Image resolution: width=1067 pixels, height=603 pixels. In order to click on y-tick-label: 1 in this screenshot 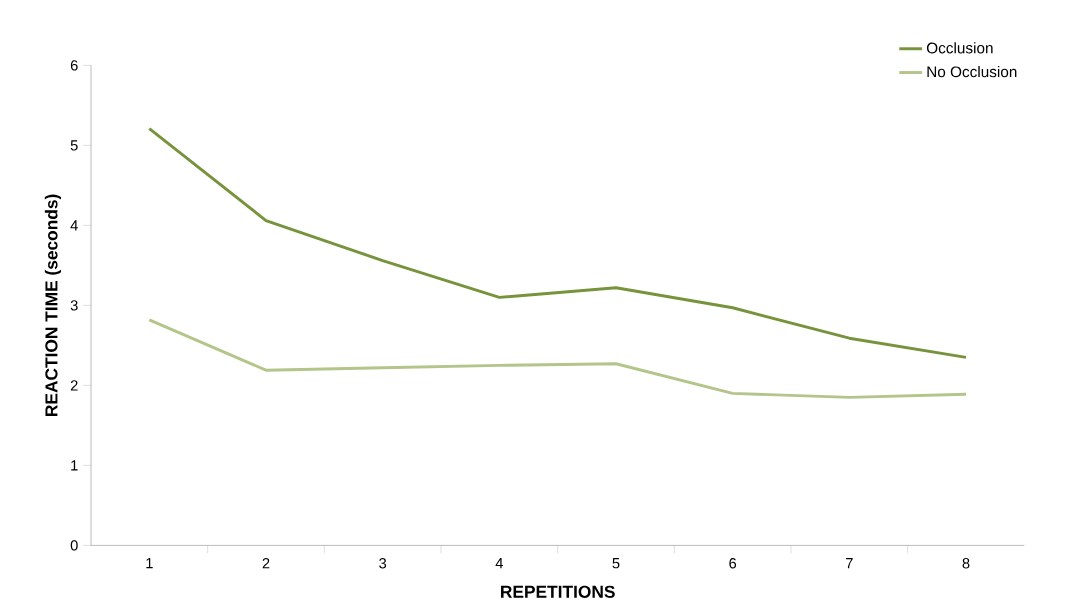, I will do `click(74, 465)`.